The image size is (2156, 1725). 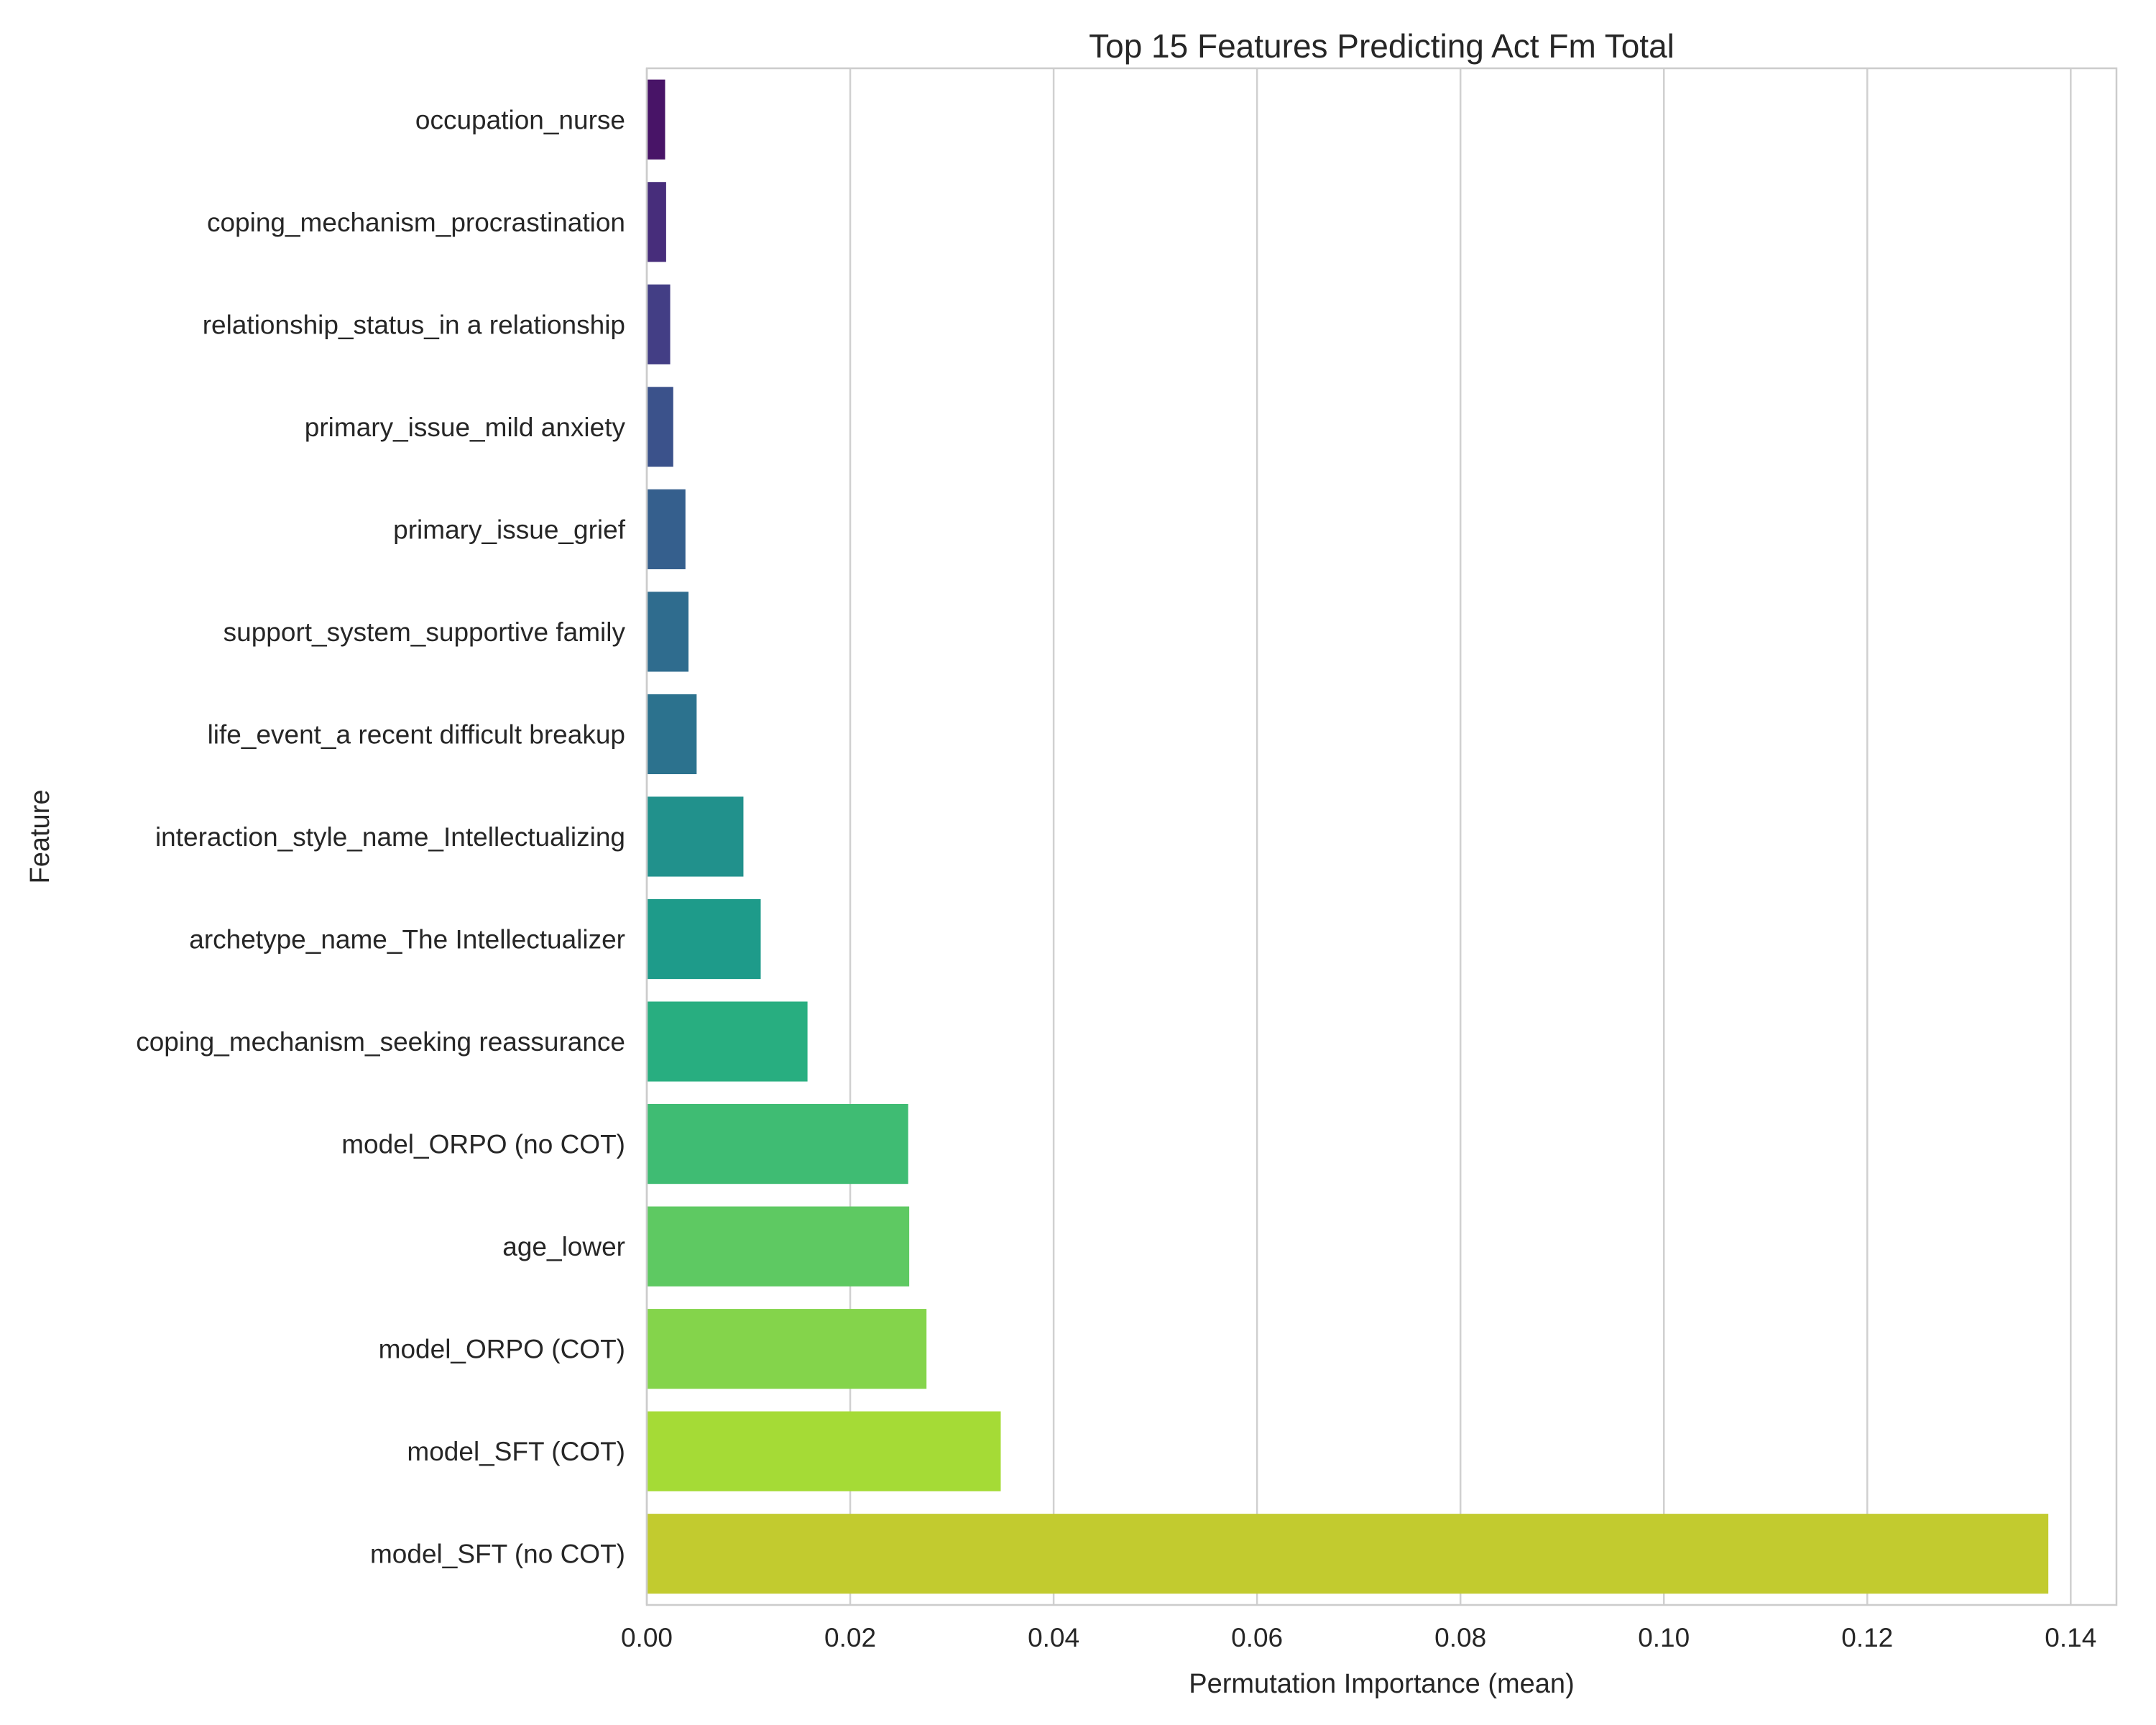 What do you see at coordinates (1664, 1637) in the screenshot?
I see `x-tick-label: 0.10` at bounding box center [1664, 1637].